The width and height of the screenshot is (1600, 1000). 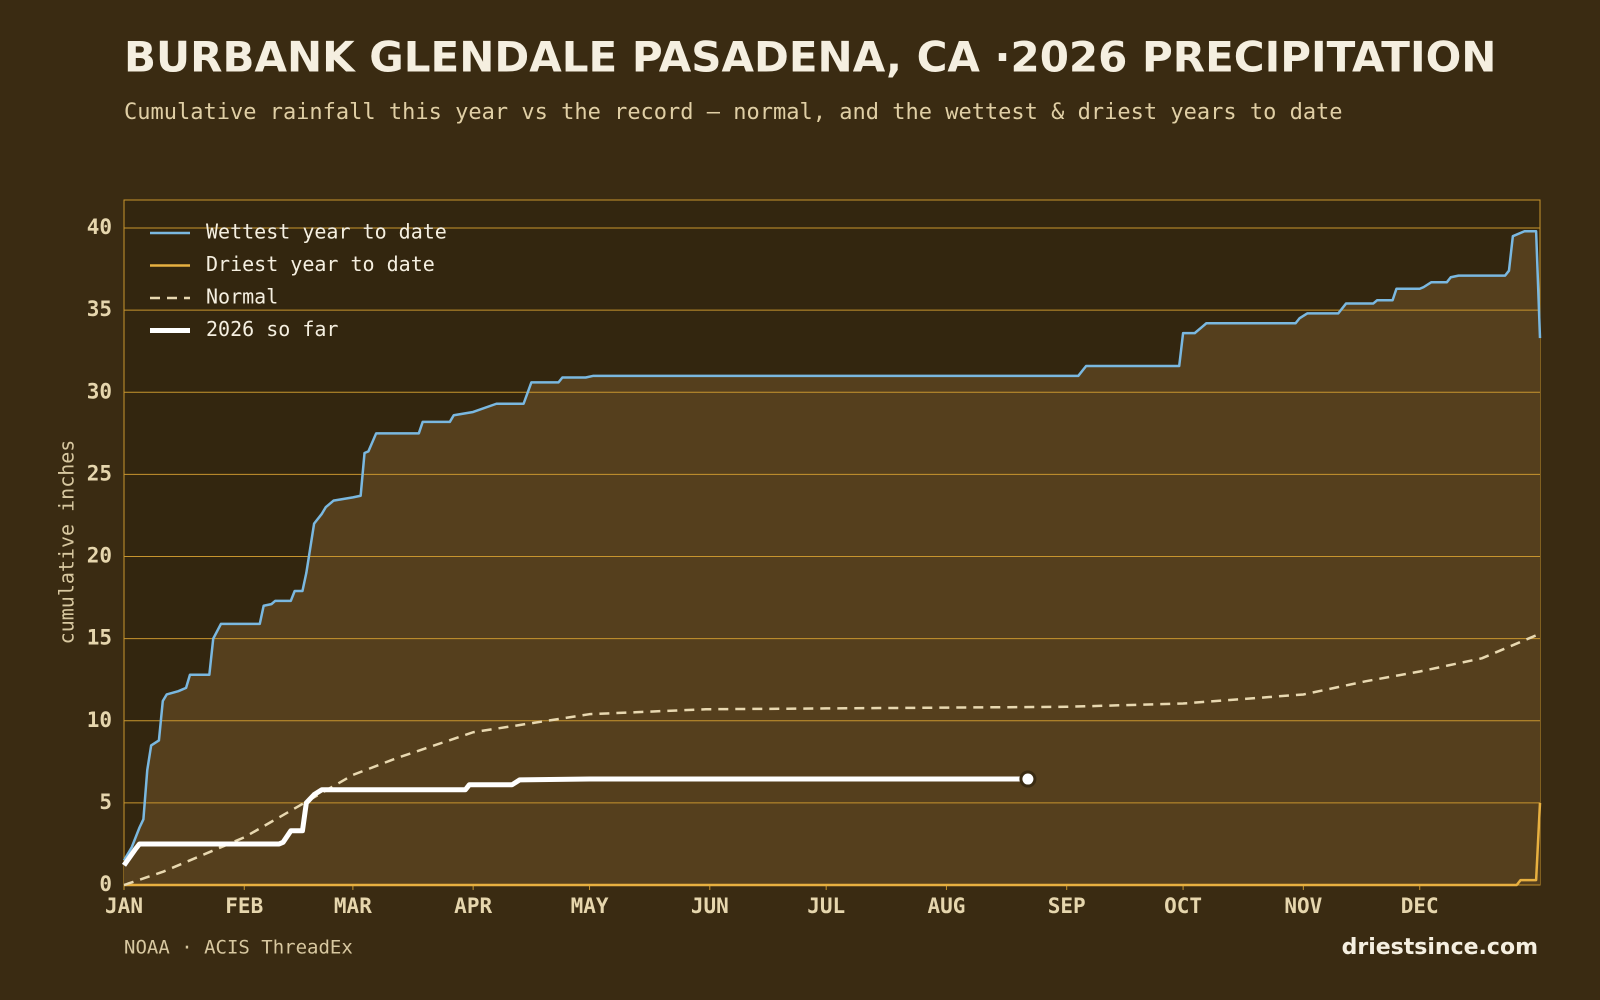 I want to click on x-tick-label: NOV, so click(x=1303, y=906).